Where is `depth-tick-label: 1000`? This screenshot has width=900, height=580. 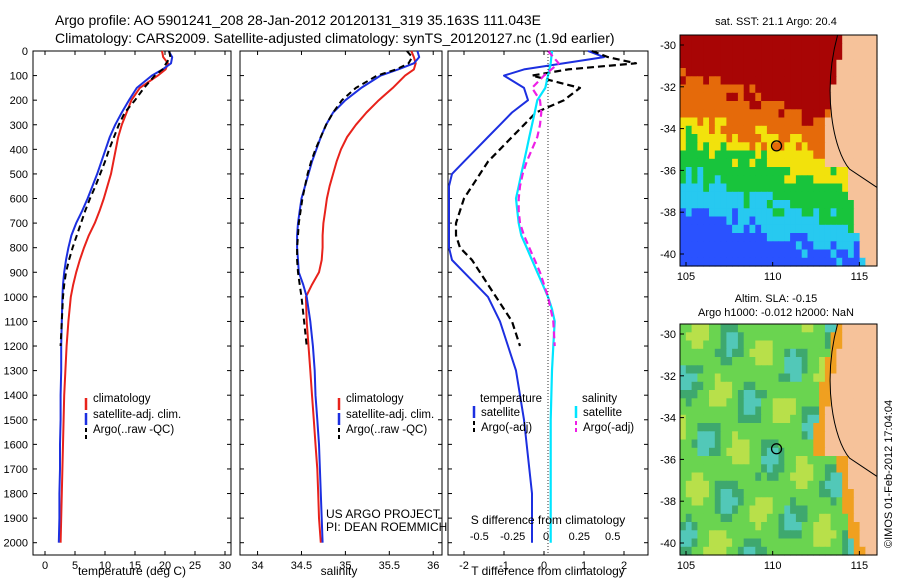
depth-tick-label: 1000 is located at coordinates (16, 298).